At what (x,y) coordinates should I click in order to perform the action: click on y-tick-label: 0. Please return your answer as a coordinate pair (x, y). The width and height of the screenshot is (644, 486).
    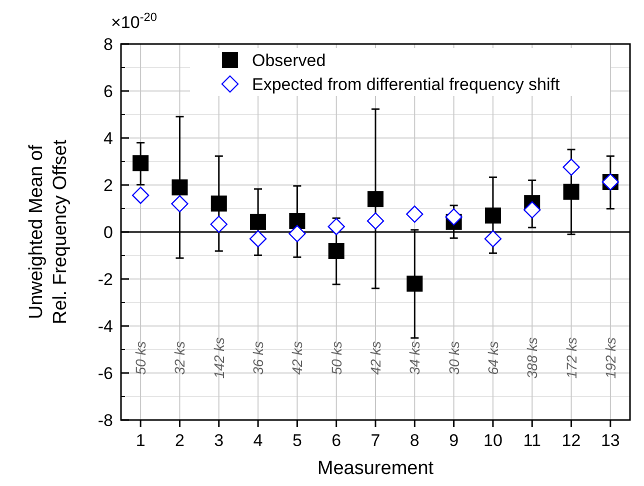
    Looking at the image, I should click on (108, 232).